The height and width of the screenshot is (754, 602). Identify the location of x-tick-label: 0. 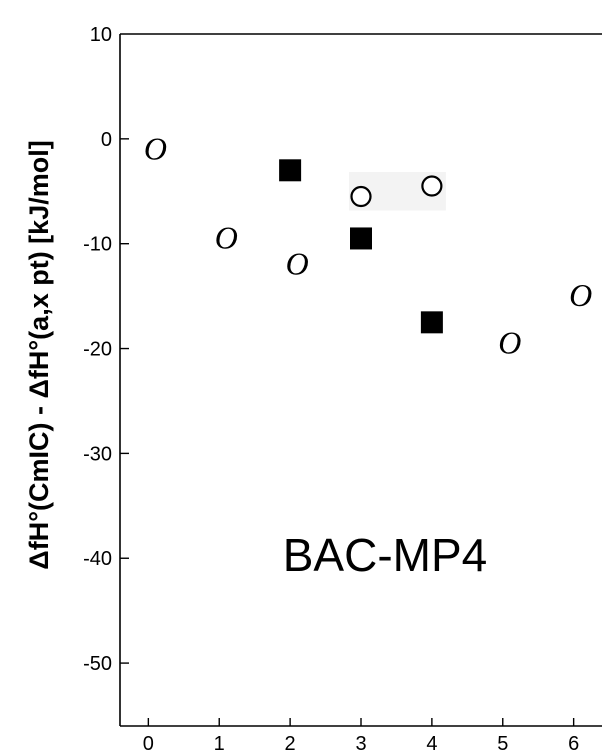
(148, 743).